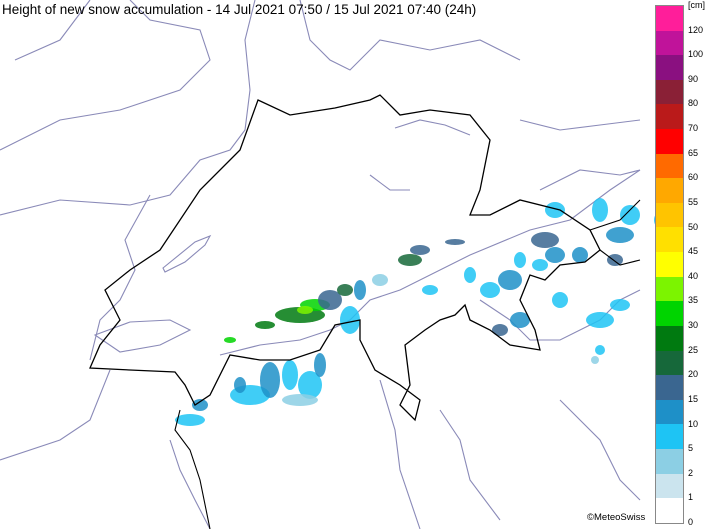  Describe the element at coordinates (696, 29) in the screenshot. I see `legend-label: 120` at that location.